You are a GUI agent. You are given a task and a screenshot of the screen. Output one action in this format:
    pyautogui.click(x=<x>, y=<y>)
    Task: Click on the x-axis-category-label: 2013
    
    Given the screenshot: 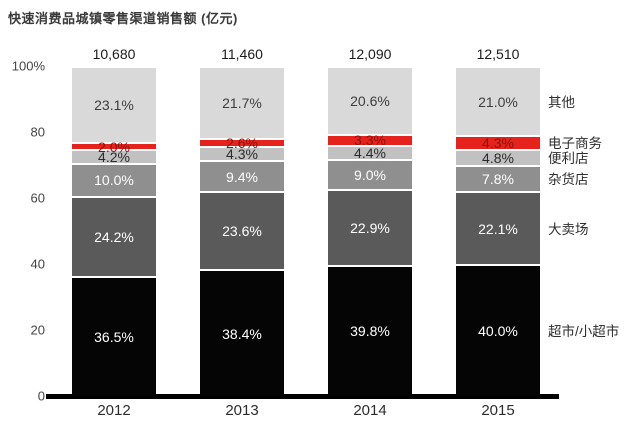 What is the action you would take?
    pyautogui.click(x=242, y=410)
    